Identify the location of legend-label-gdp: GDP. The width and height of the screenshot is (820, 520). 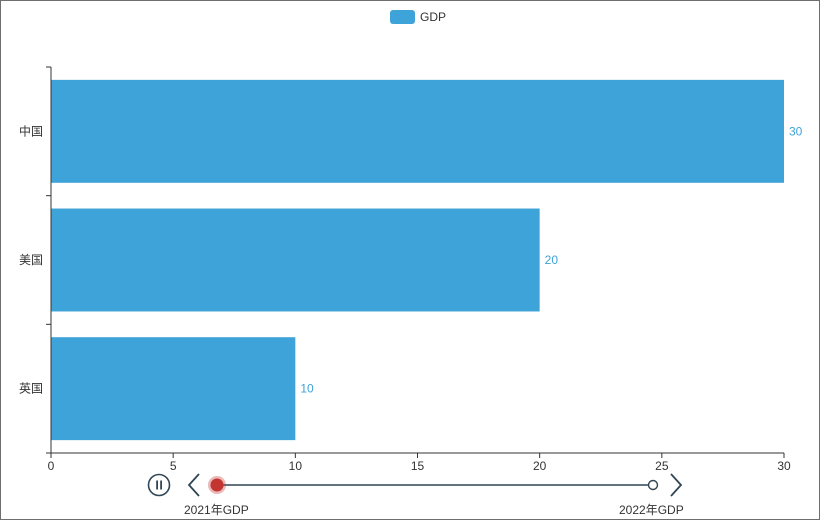
(433, 17).